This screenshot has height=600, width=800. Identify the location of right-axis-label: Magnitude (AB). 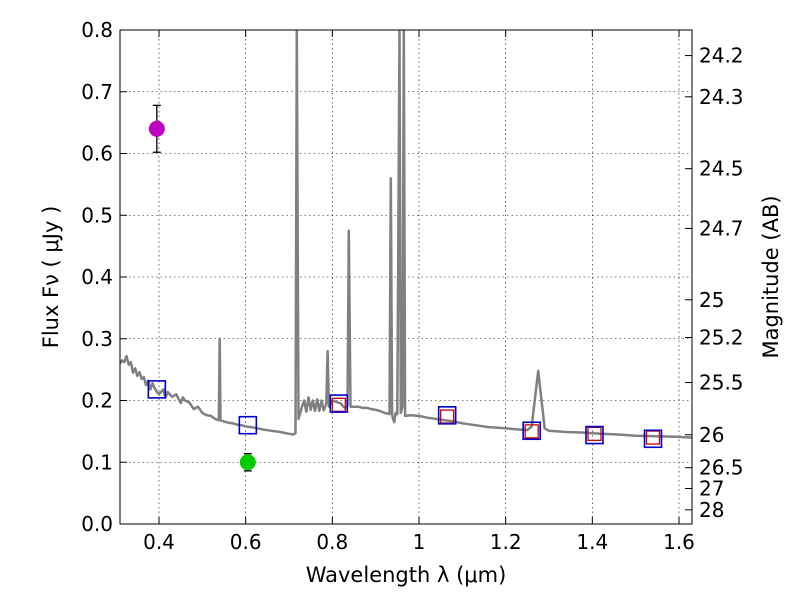
(771, 276).